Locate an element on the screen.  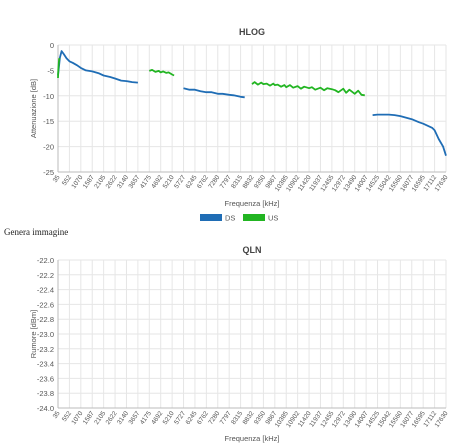
y-tick-label: -23.2 is located at coordinates (45, 349).